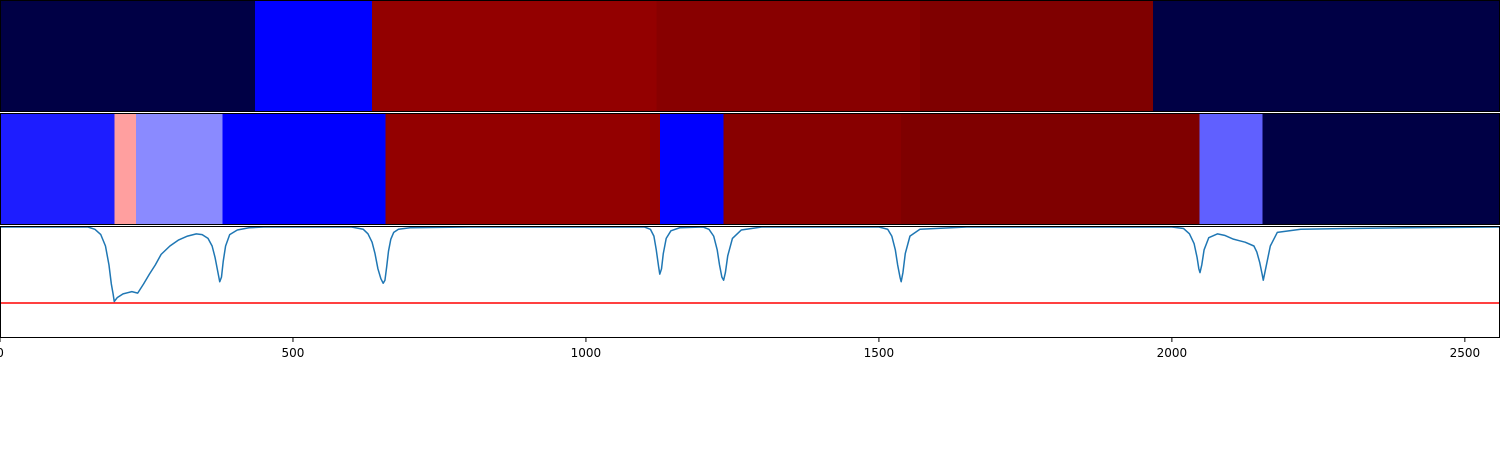 This screenshot has width=1500, height=450. What do you see at coordinates (1465, 353) in the screenshot?
I see `x-tick-label-2500: 2500` at bounding box center [1465, 353].